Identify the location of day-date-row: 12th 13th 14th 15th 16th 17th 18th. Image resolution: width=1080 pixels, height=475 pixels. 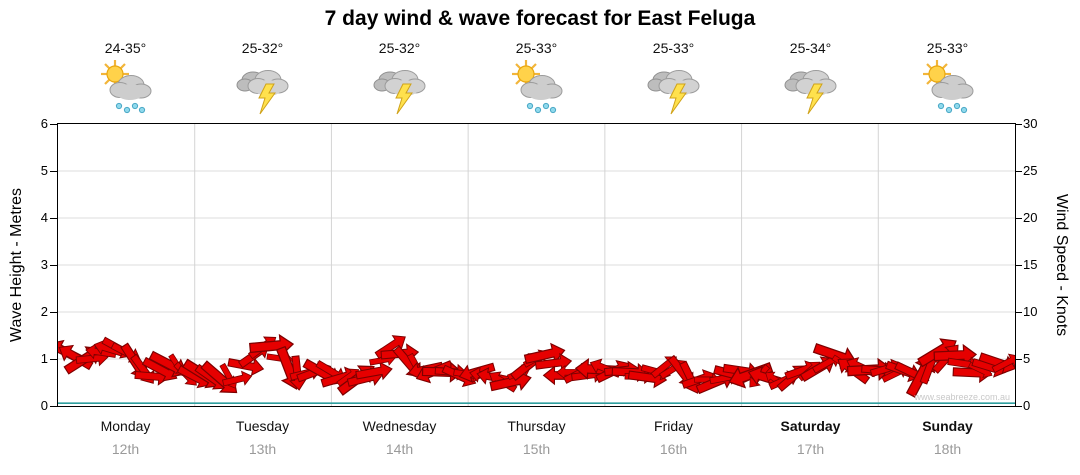
(536, 449).